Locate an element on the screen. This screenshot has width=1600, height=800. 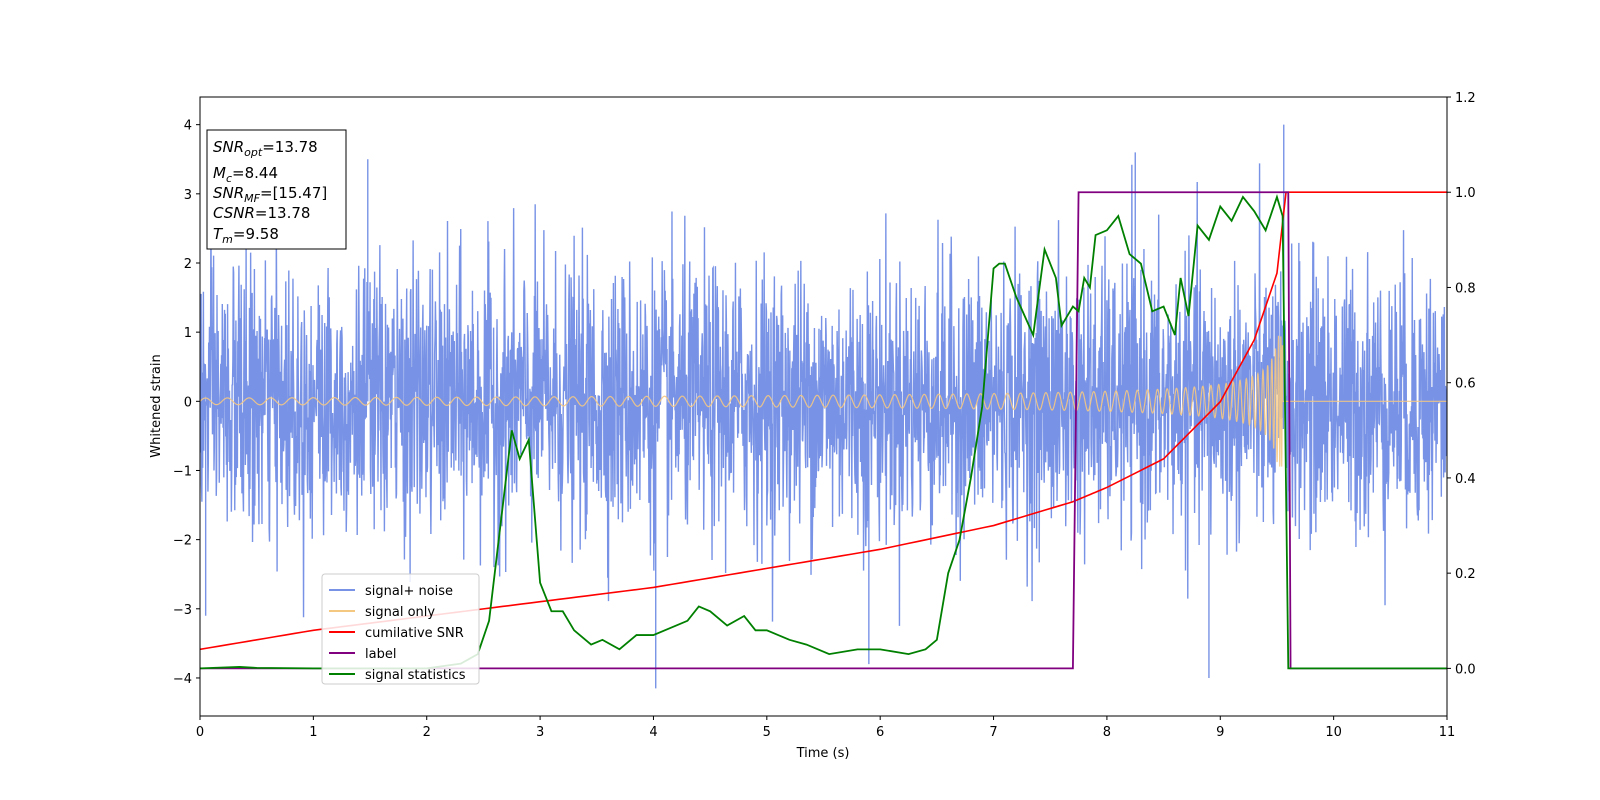
signal-only-series is located at coordinates (823, 401).